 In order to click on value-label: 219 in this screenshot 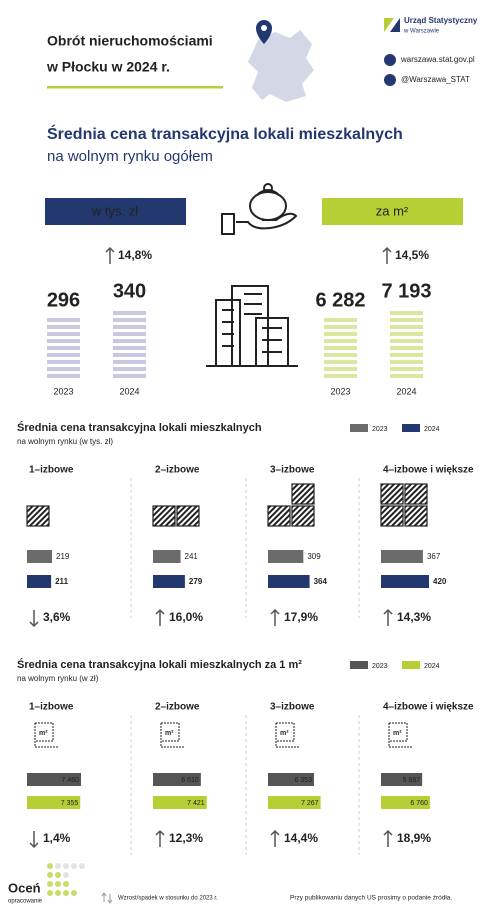, I will do `click(63, 556)`.